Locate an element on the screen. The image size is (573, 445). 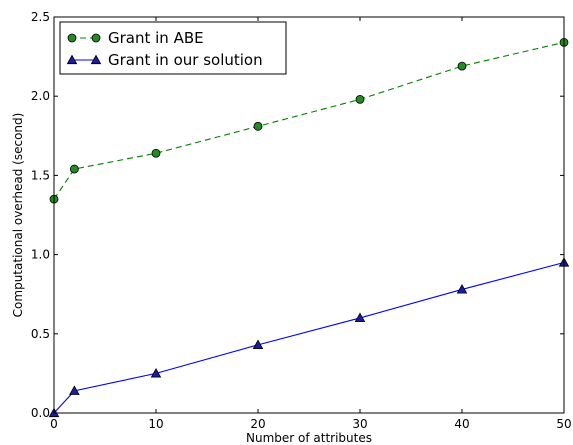
y-tick-label: 1.0 is located at coordinates (40, 255).